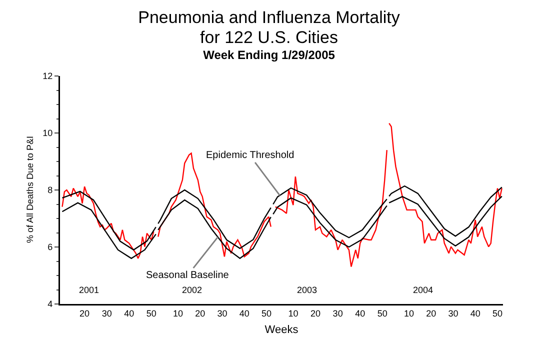 Image resolution: width=539 pixels, height=349 pixels. Describe the element at coordinates (50, 247) in the screenshot. I see `y-tick-label: 6` at that location.